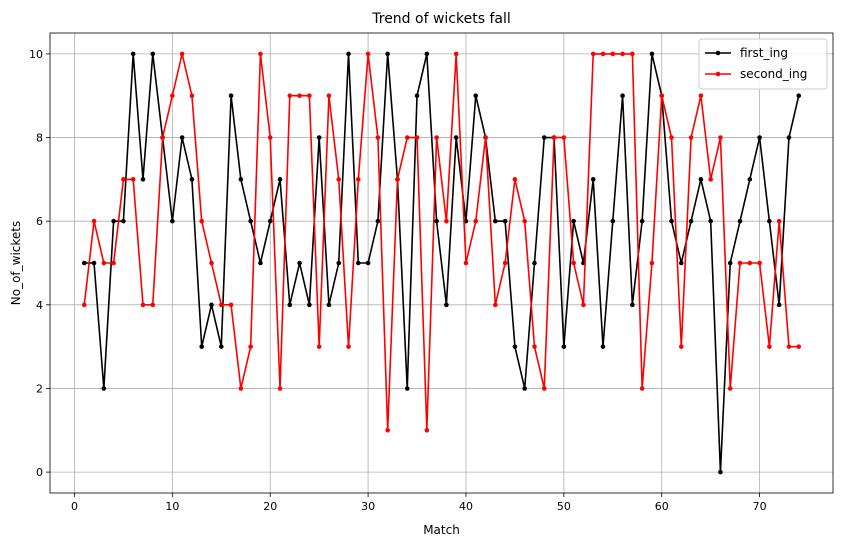 The height and width of the screenshot is (547, 842). What do you see at coordinates (763, 64) in the screenshot?
I see `legend-box` at bounding box center [763, 64].